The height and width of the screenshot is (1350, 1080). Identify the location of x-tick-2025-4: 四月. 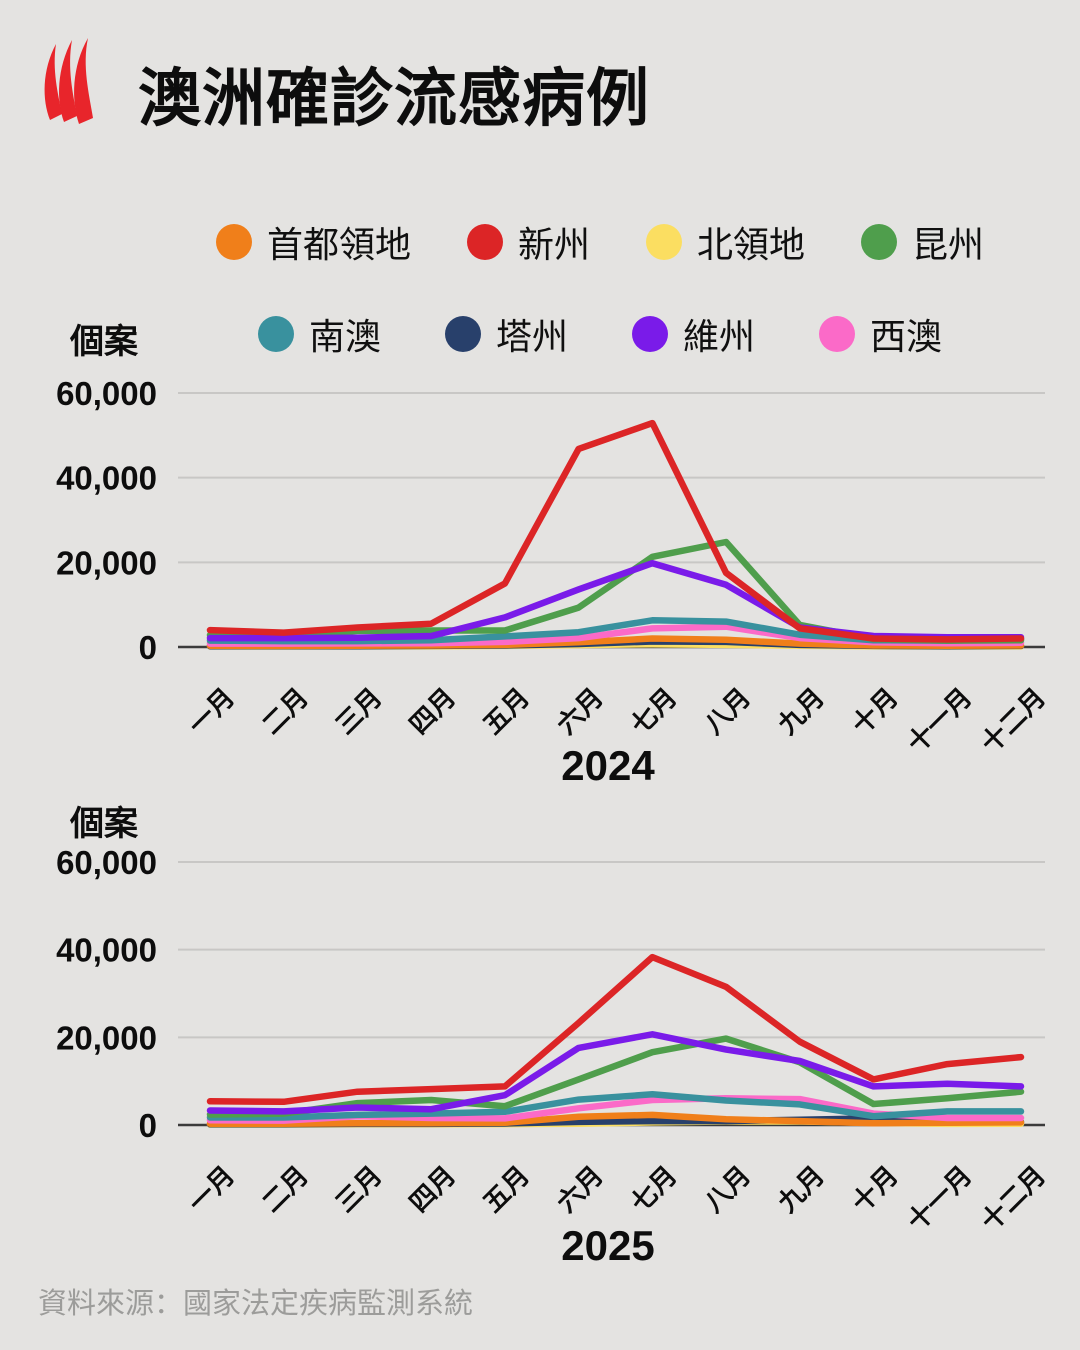
(432, 1189).